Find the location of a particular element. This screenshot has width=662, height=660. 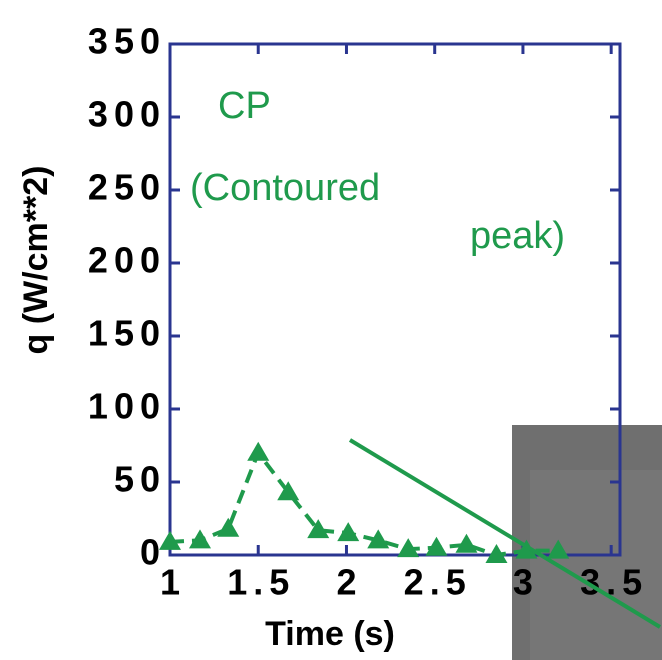

y-tick-label: 50 is located at coordinates (140, 479).